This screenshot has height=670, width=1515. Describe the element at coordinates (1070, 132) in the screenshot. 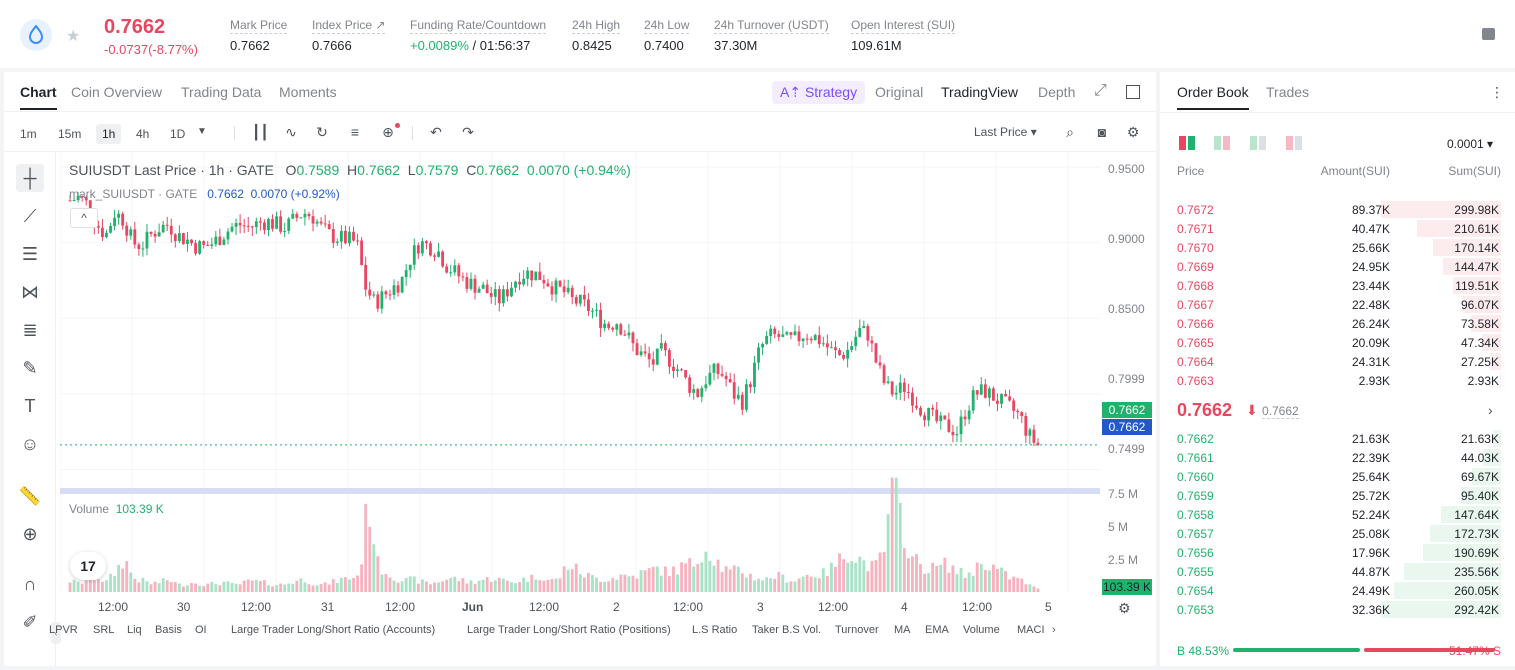

I see `search-icon: ⌕` at that location.